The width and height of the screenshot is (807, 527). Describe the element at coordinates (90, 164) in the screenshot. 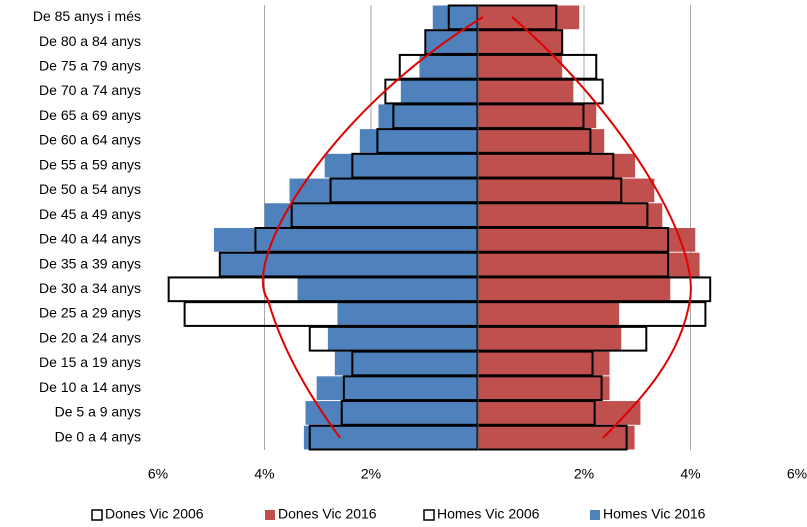

I see `y-tick-label: De 55 a 59 anys` at that location.